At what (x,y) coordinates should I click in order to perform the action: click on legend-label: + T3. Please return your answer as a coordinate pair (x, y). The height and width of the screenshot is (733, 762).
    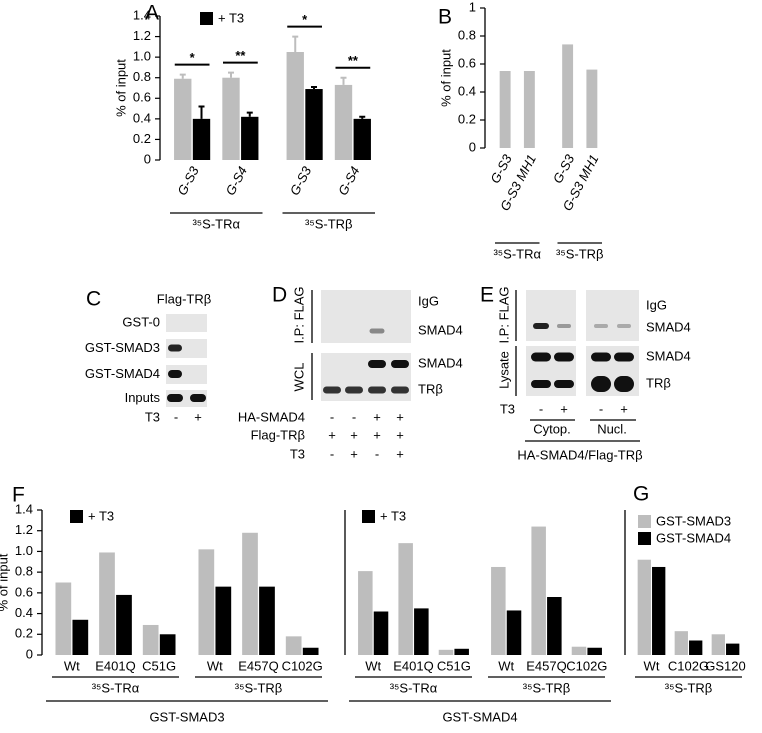
    Looking at the image, I should click on (393, 515).